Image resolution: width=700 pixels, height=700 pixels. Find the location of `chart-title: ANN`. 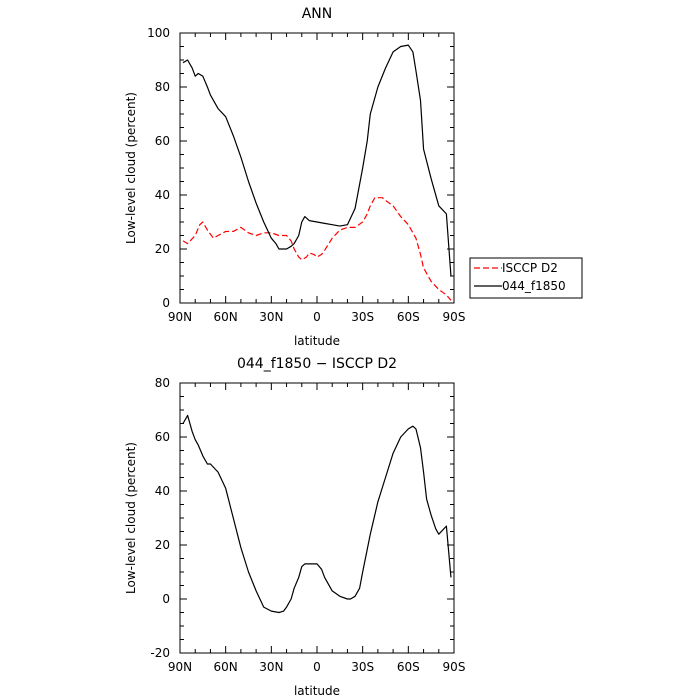

chart-title: ANN is located at coordinates (317, 14).